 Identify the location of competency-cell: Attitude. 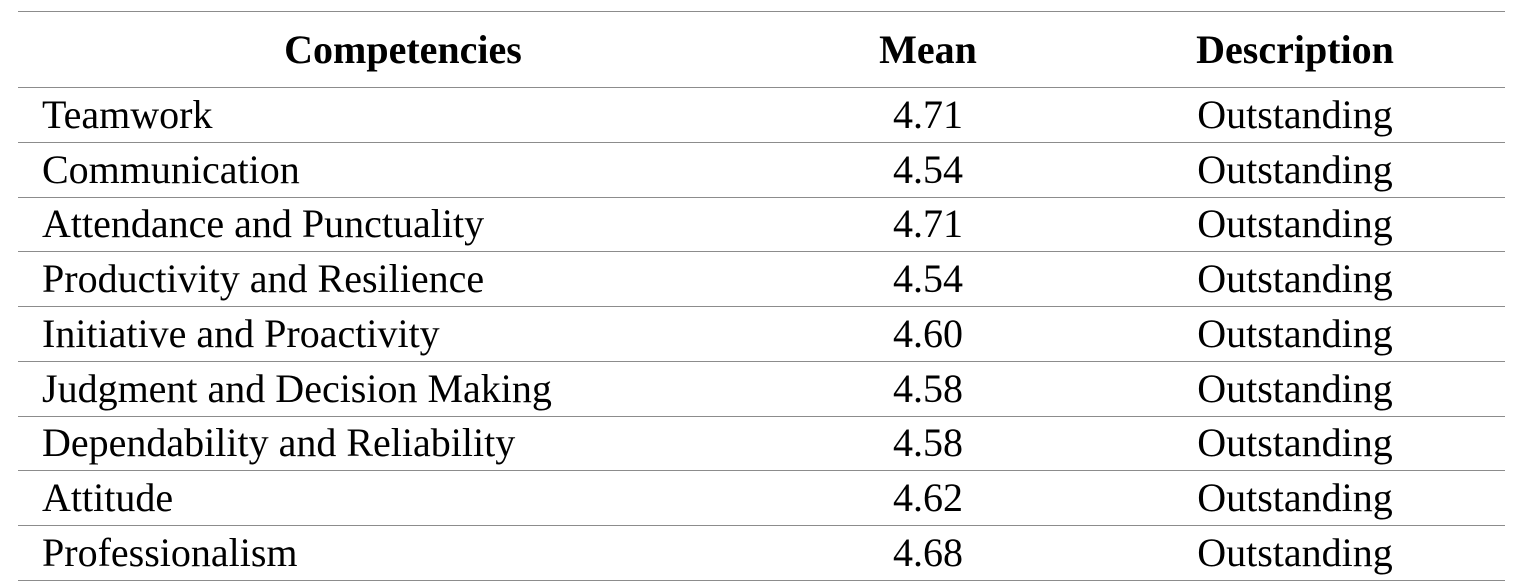
(108, 498).